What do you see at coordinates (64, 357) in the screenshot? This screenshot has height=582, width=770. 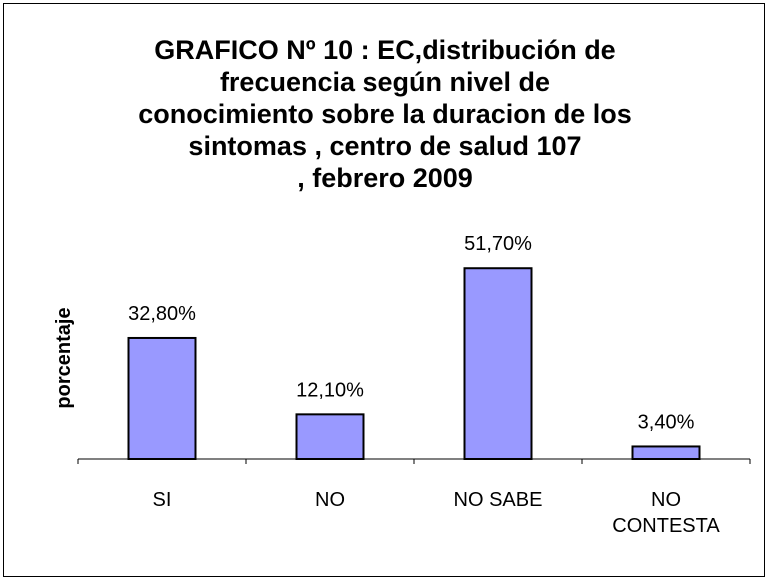 I see `y-axis-label: porcentaje` at bounding box center [64, 357].